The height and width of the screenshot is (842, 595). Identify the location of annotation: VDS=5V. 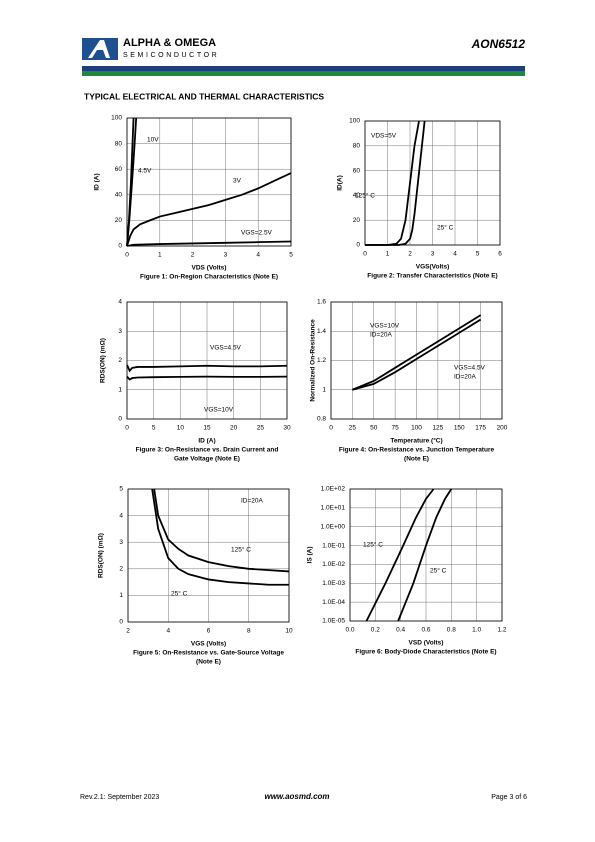
(384, 136).